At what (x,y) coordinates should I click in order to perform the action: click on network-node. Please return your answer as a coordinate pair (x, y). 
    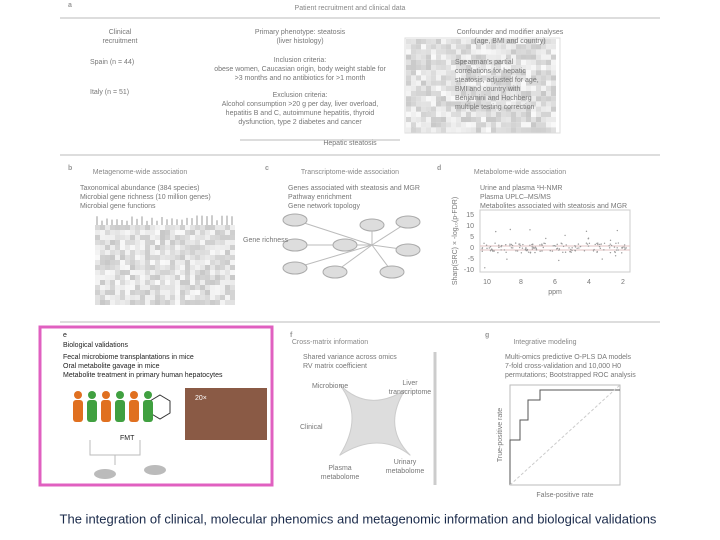
    Looking at the image, I should click on (295, 268).